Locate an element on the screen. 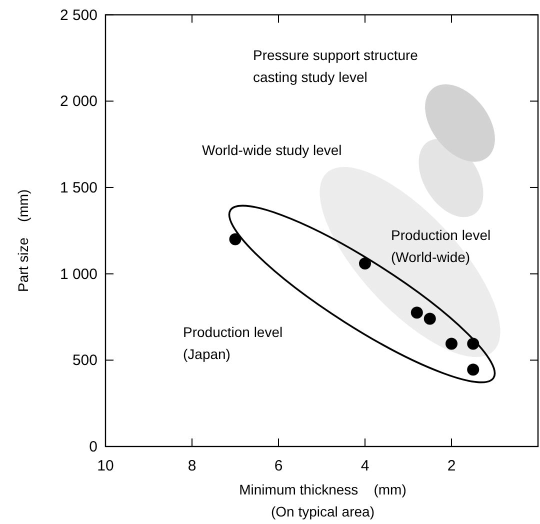  x-tick-label: 6 is located at coordinates (278, 466).